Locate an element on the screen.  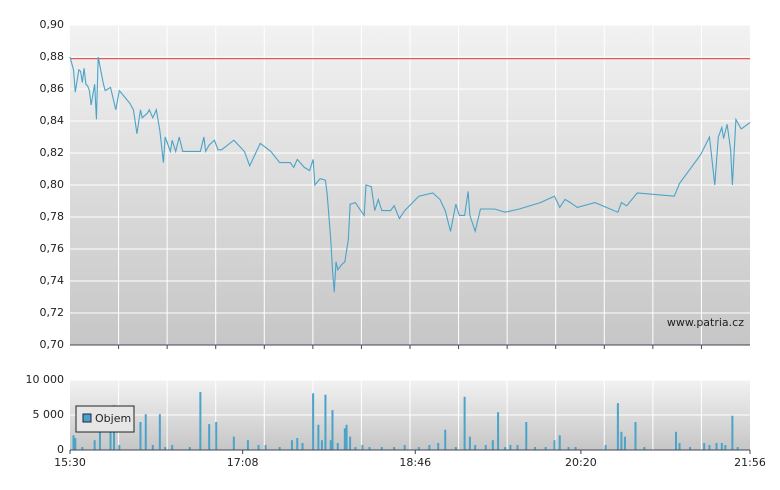
y-tick-label: 0,74 is located at coordinates (52, 280).